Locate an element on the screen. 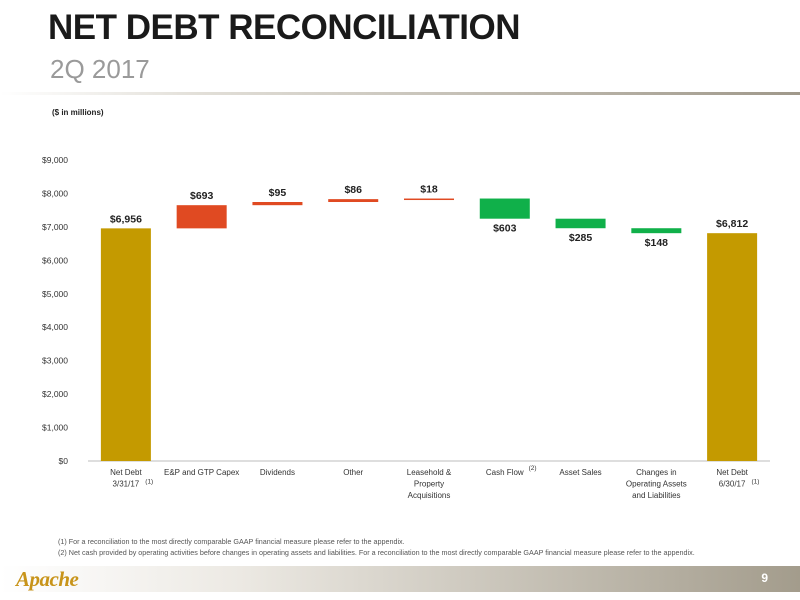 The height and width of the screenshot is (600, 800). bar-value-label: $148 is located at coordinates (657, 243).